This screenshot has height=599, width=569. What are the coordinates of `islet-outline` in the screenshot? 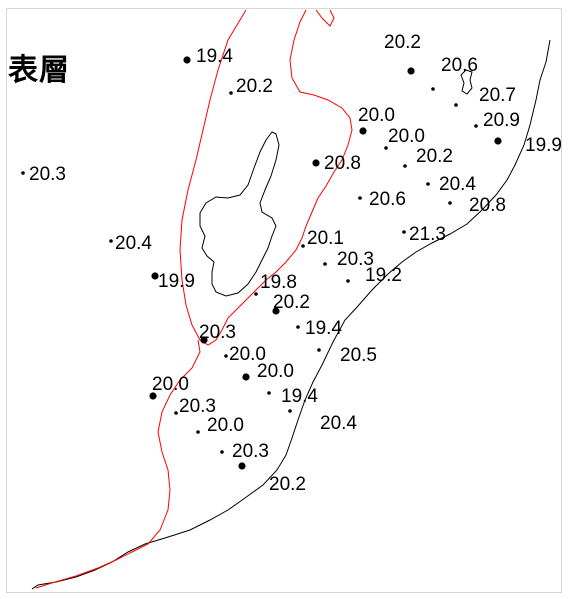 It's located at (466, 82).